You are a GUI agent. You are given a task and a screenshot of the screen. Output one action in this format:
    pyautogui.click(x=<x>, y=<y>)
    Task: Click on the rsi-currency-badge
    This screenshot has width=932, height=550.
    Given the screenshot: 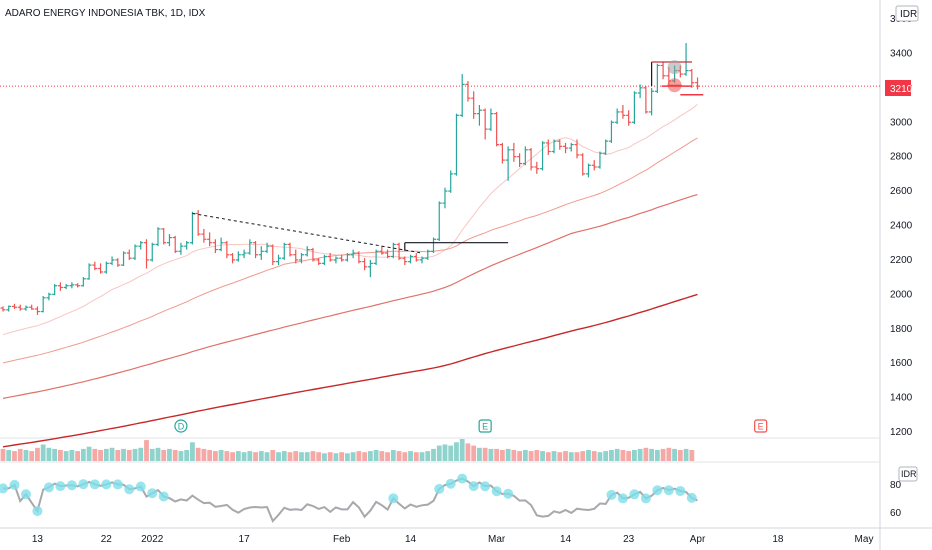 What is the action you would take?
    pyautogui.click(x=908, y=474)
    